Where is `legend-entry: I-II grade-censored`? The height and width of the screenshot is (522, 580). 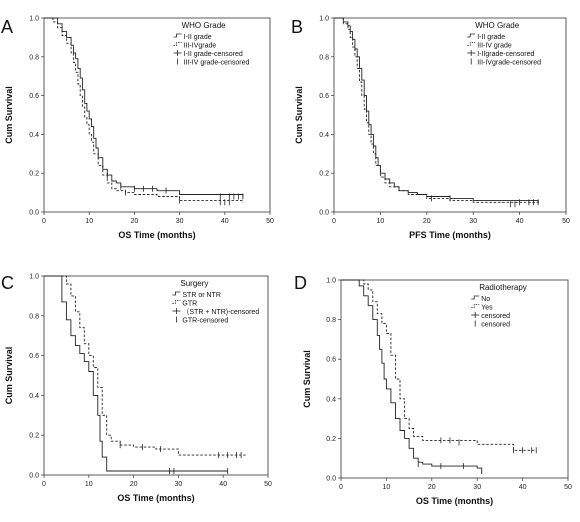
legend-entry: I-II grade-censored is located at coordinates (213, 54).